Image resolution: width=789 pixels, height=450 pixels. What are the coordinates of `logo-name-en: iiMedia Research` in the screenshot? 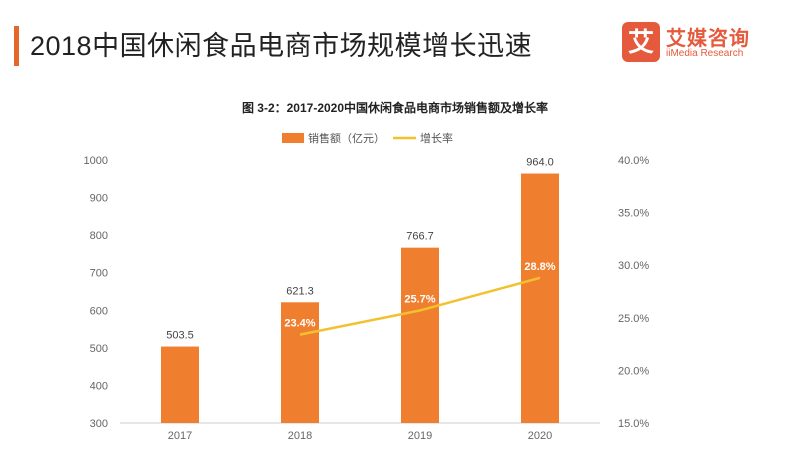 It's located at (705, 53).